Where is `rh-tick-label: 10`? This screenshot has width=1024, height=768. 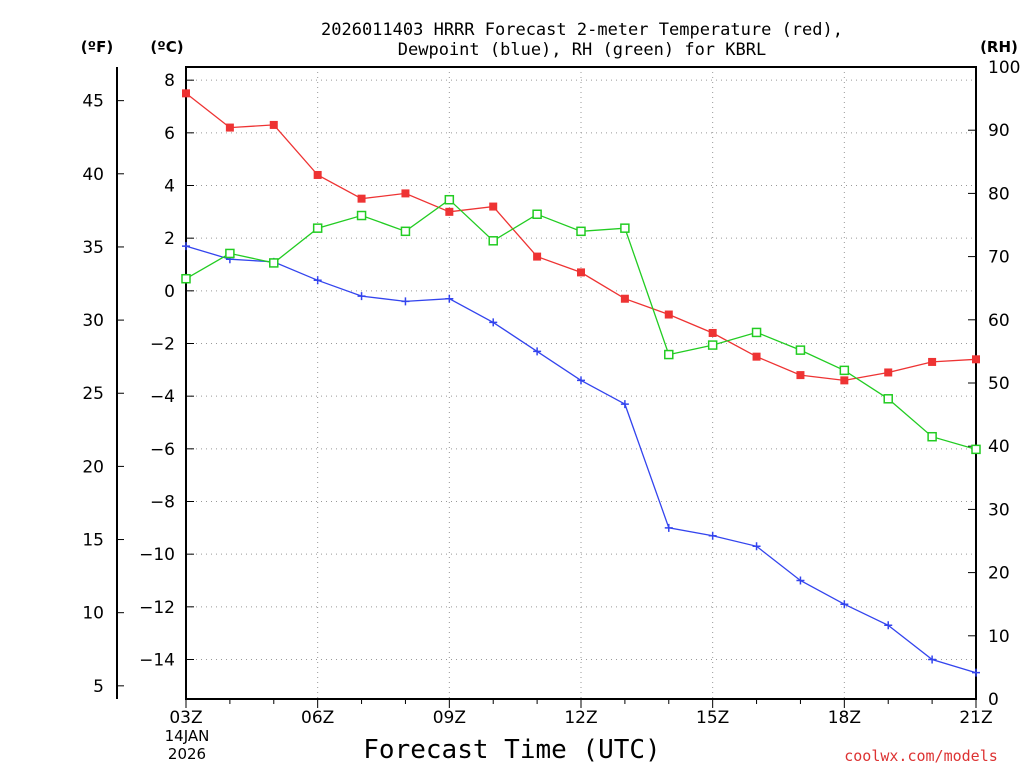 rh-tick-label: 10 is located at coordinates (999, 637).